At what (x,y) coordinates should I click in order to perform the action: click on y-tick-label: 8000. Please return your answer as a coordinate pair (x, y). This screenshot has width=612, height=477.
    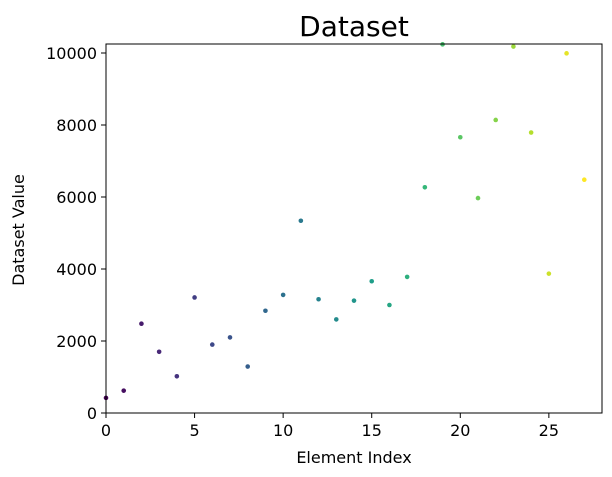
    Looking at the image, I should click on (76, 125).